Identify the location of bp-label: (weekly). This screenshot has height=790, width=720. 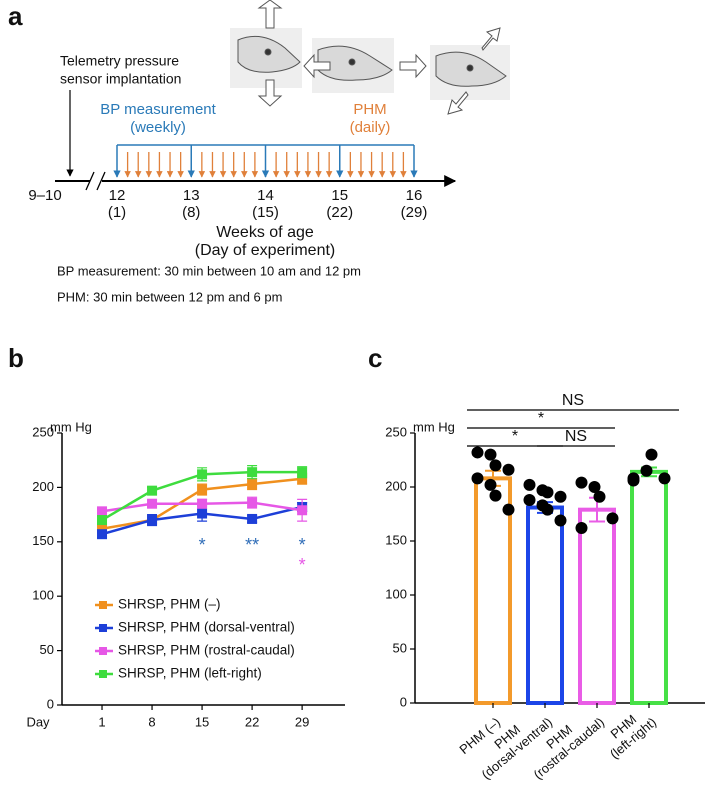
(158, 127).